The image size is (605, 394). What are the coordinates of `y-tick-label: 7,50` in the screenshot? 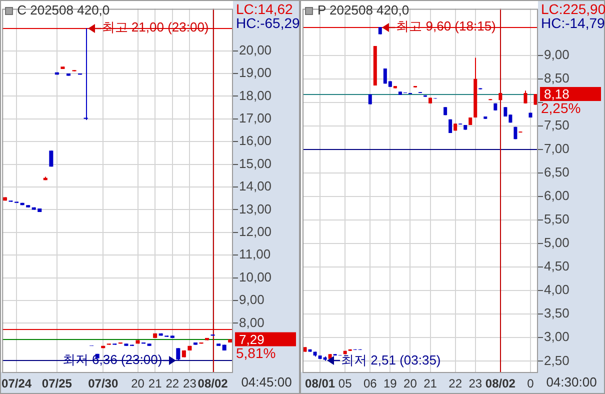 It's located at (557, 125).